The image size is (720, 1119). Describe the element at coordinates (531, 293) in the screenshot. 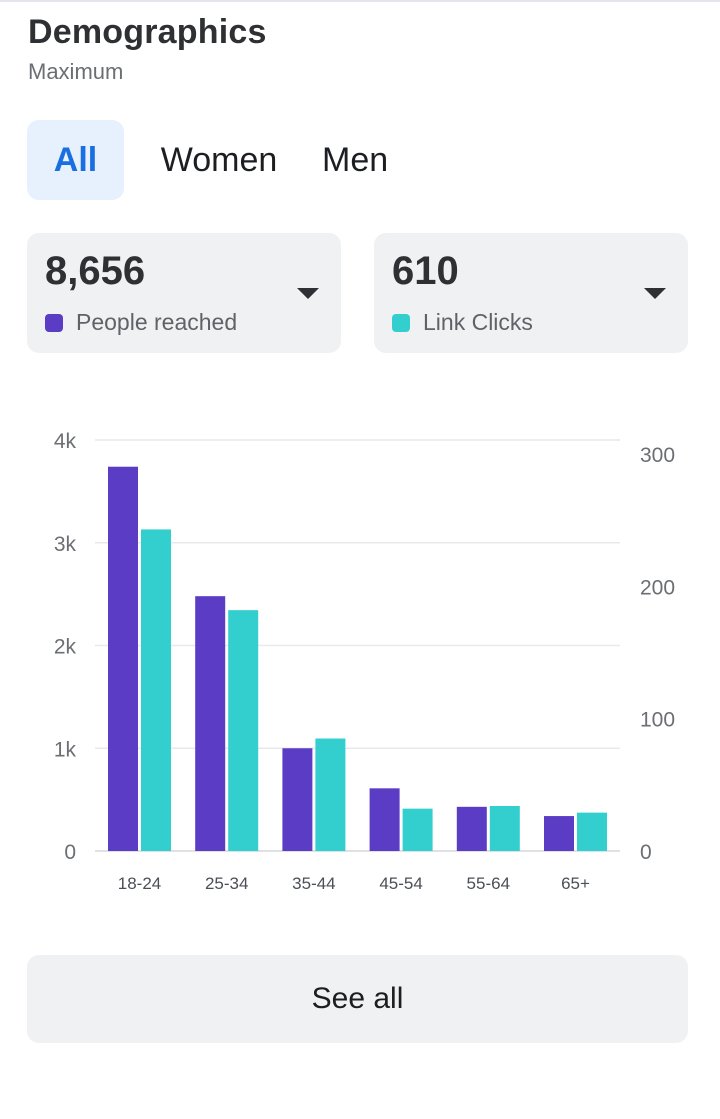

I see `link-clicks-selector: 610 Link Clicks` at that location.